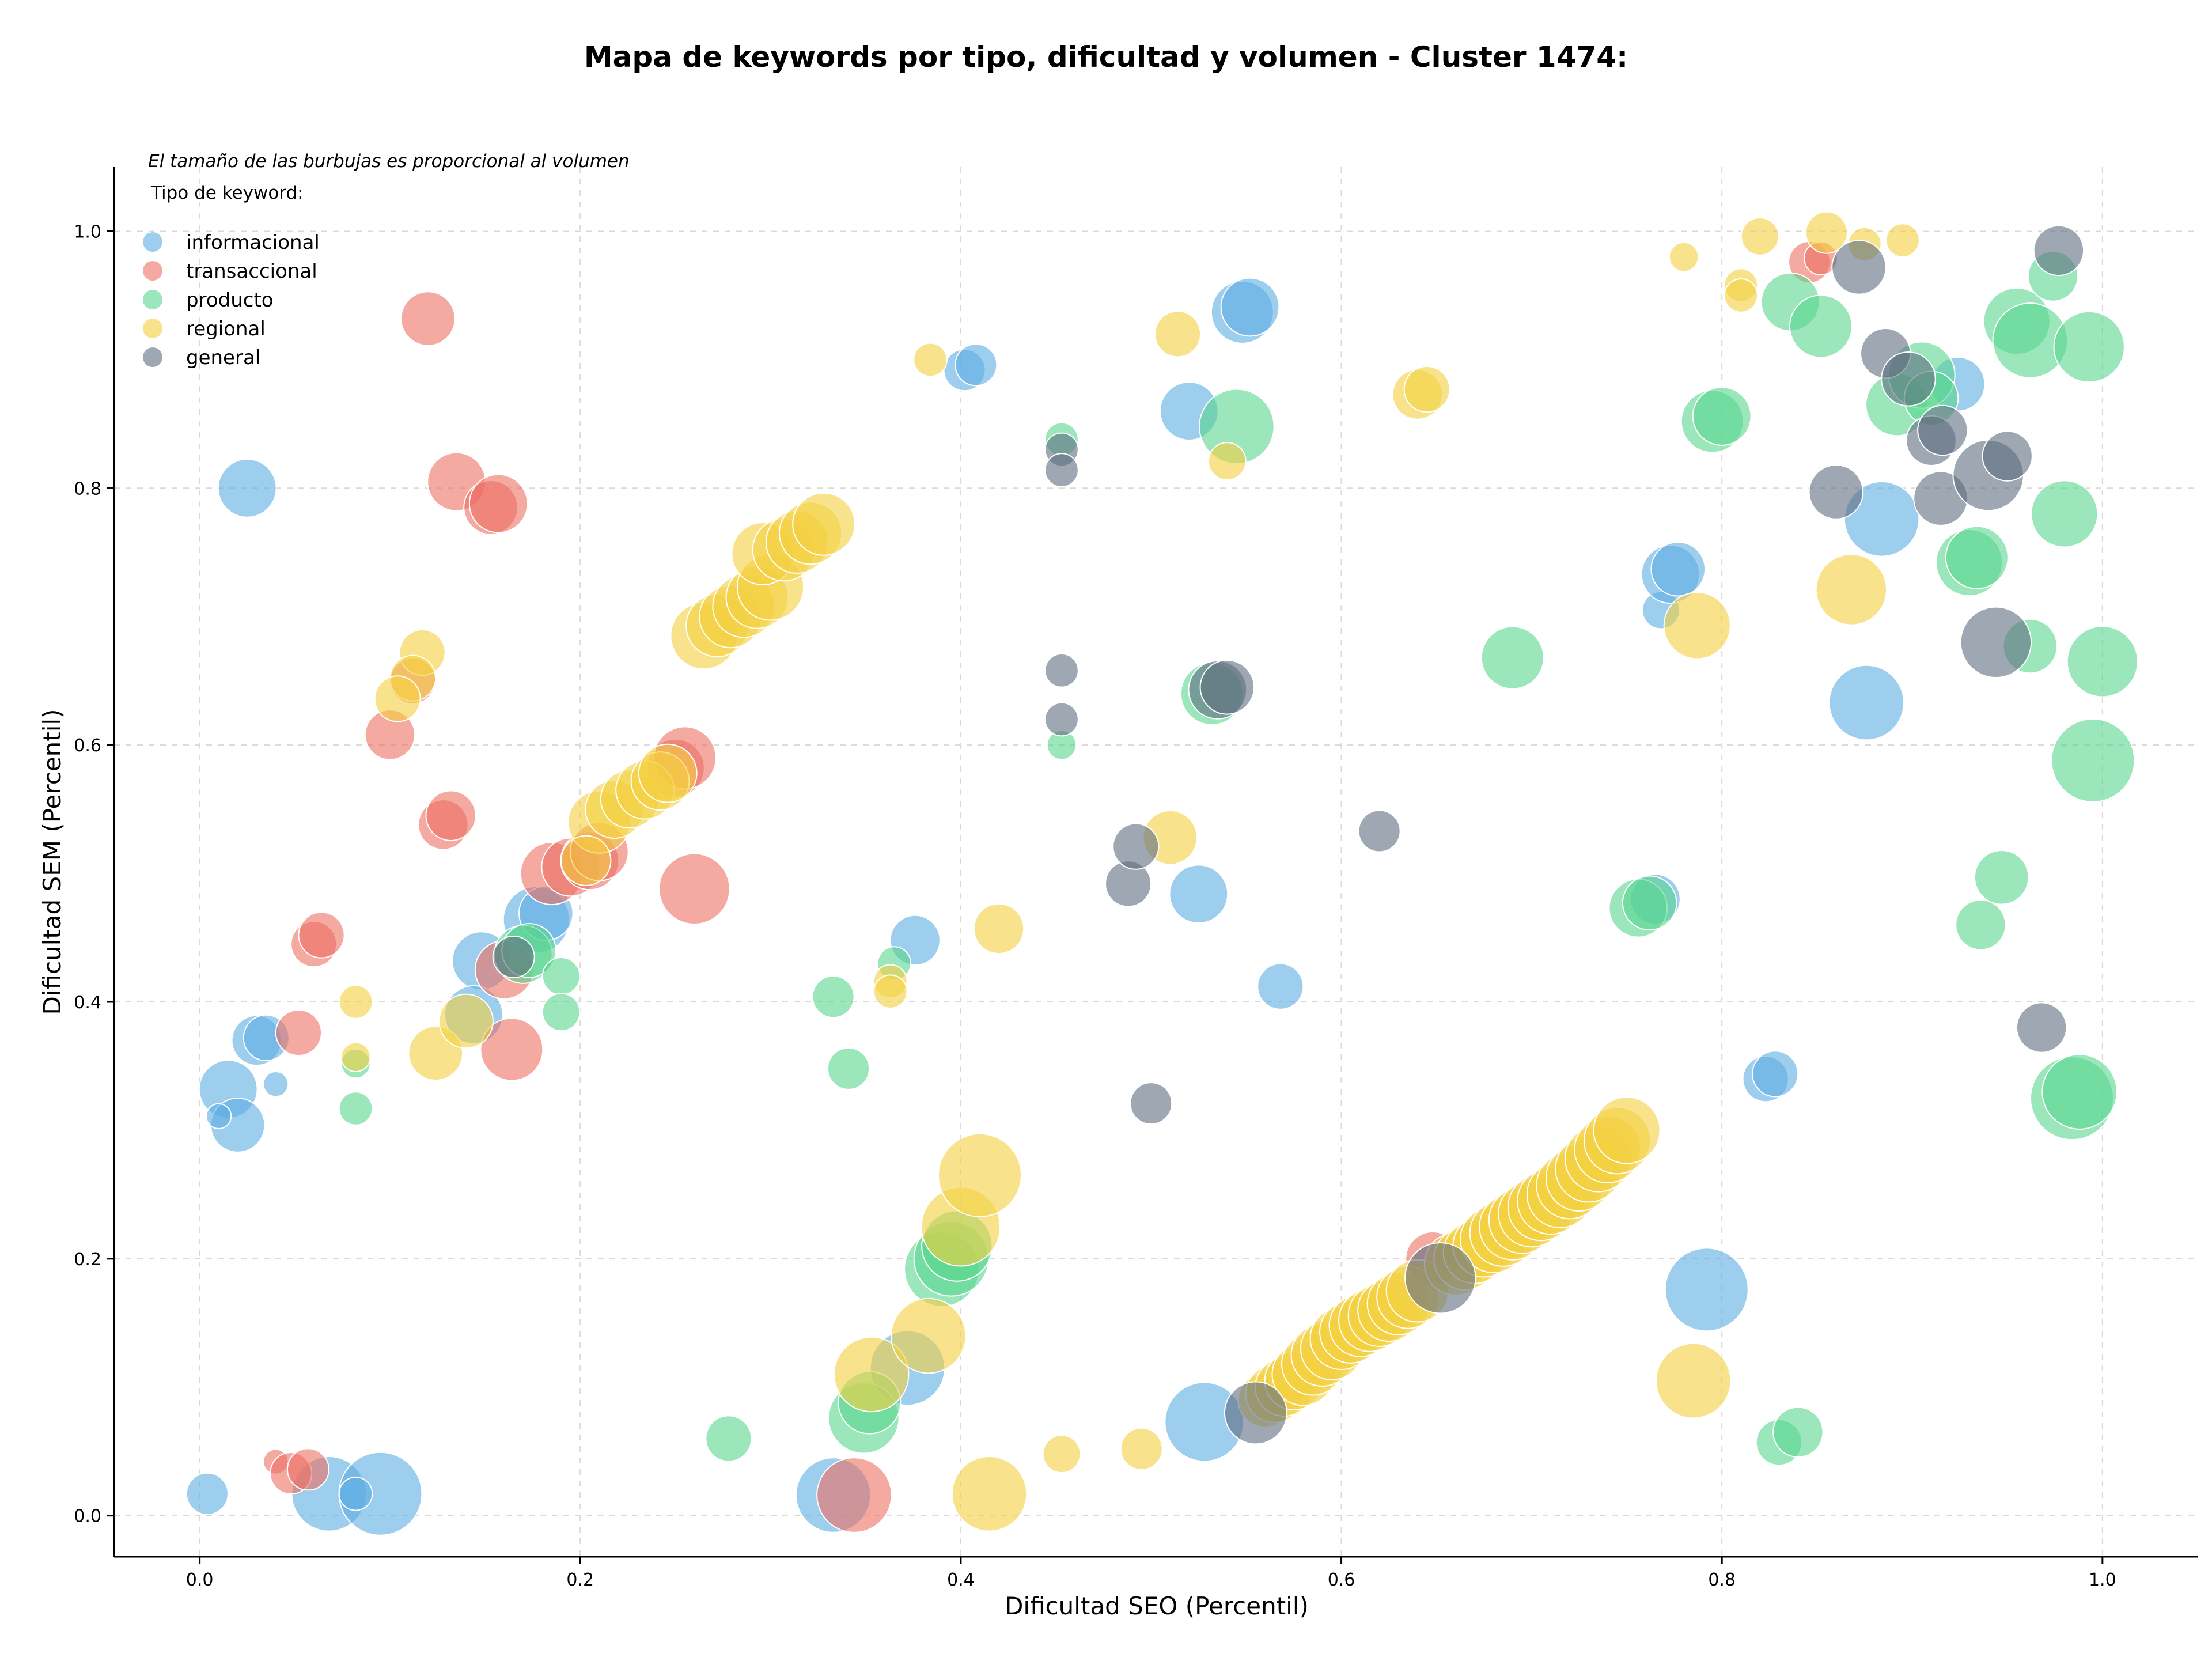 This screenshot has width=2212, height=1661. Describe the element at coordinates (251, 271) in the screenshot. I see `legend-label-transaccional: transaccional` at that location.